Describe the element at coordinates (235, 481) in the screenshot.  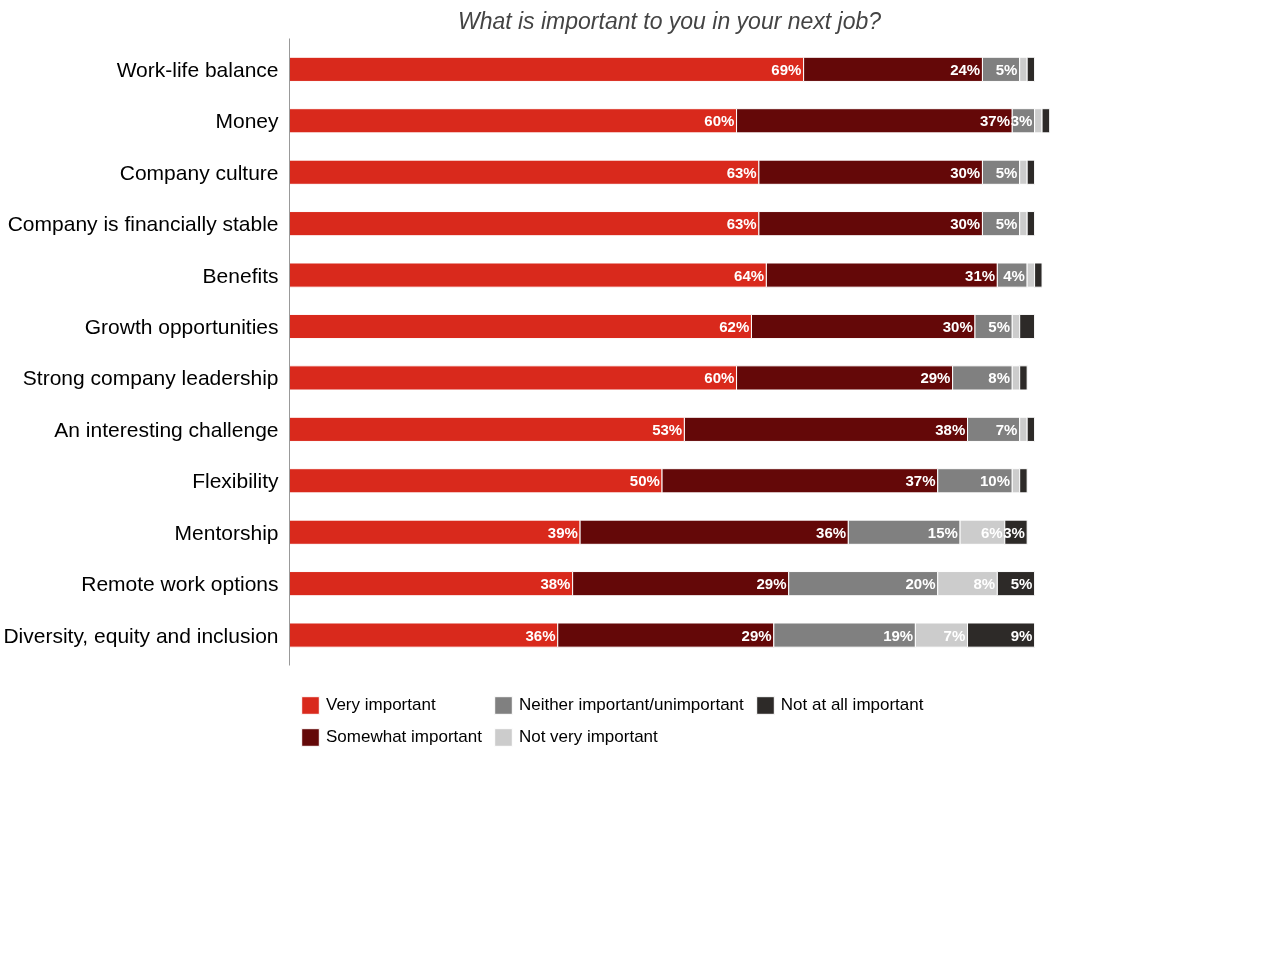
I see `y-tick-label: Flexibility` at that location.